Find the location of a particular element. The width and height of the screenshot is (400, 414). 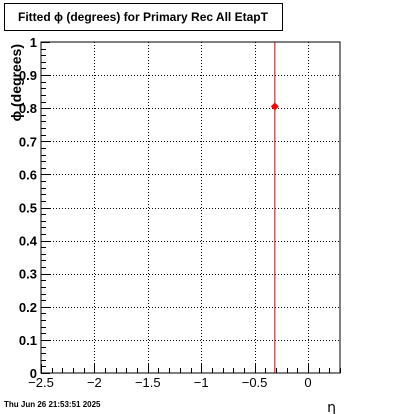

x-tick-label: −1.5 is located at coordinates (148, 382).